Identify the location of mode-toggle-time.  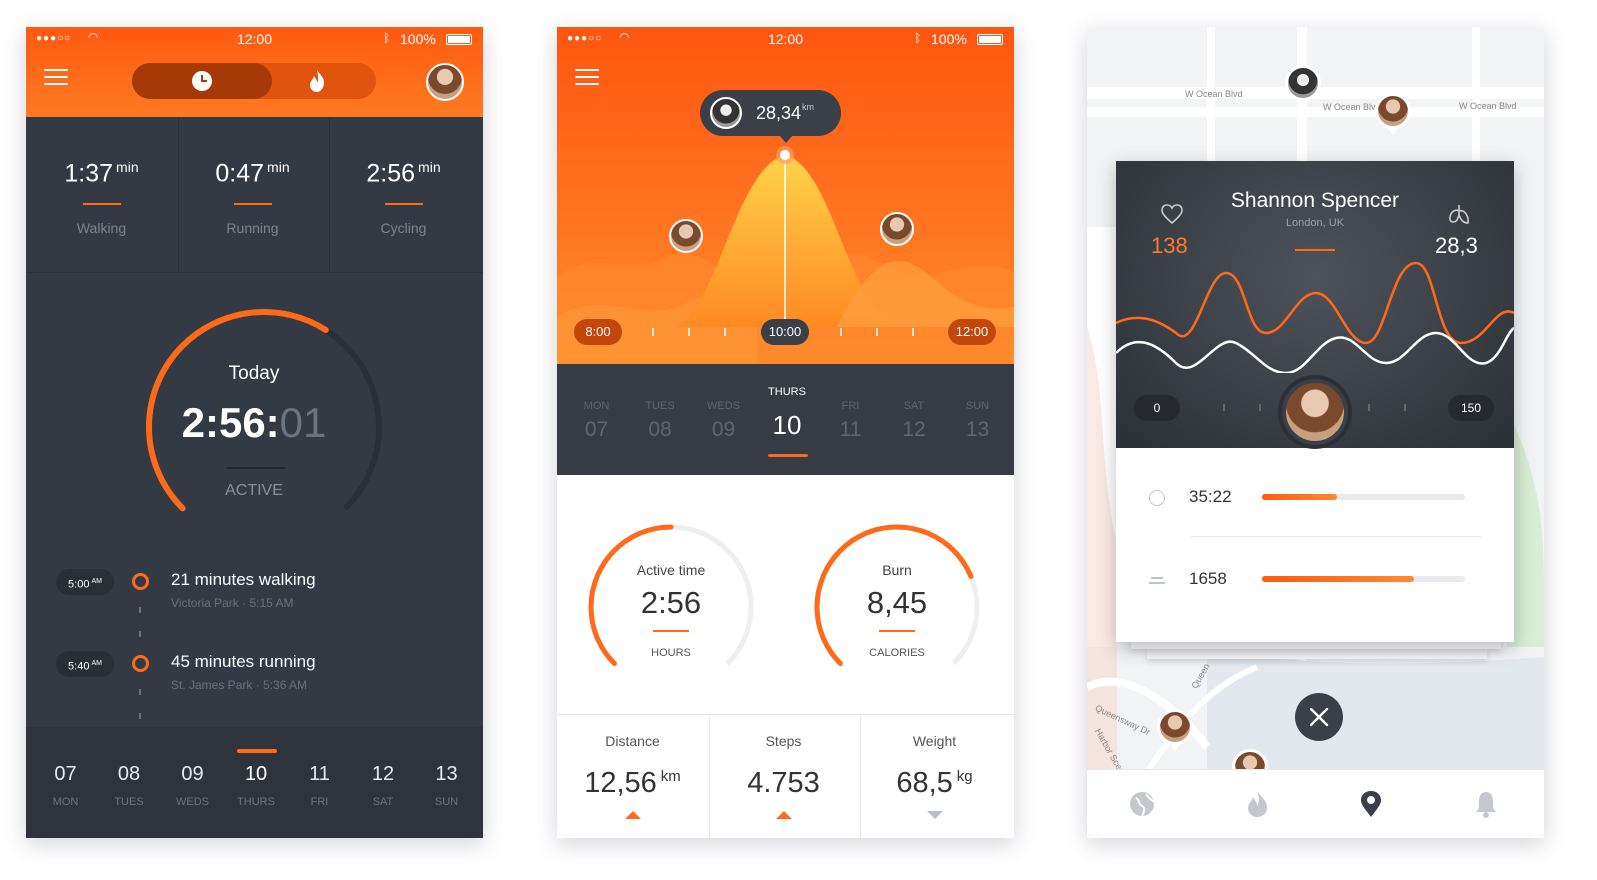
(202, 81).